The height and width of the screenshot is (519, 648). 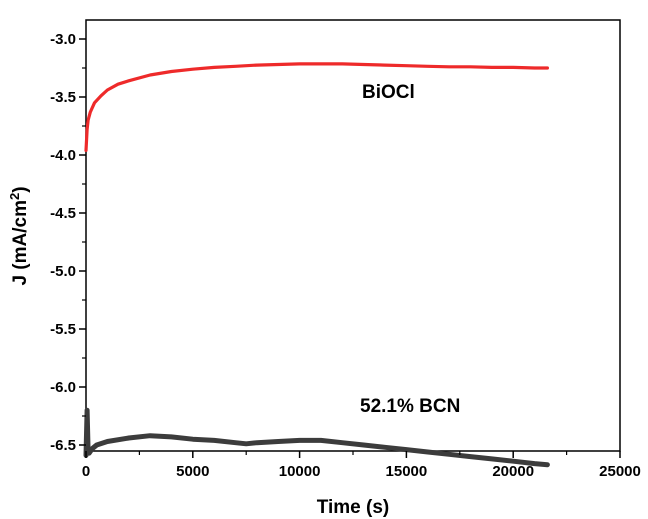 What do you see at coordinates (317, 107) in the screenshot?
I see `series-line-biocl` at bounding box center [317, 107].